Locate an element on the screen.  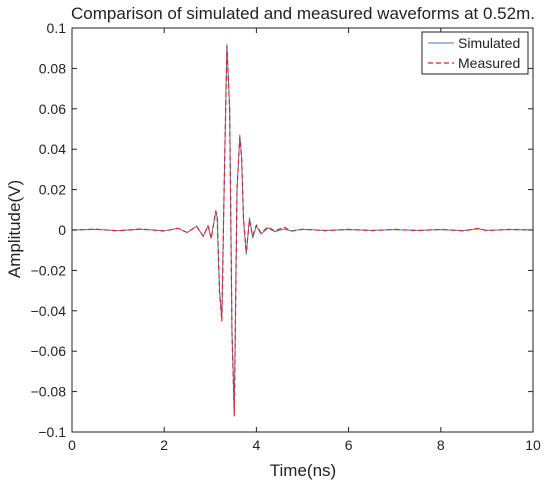
legend-label-simulated: Simulated is located at coordinates (489, 43).